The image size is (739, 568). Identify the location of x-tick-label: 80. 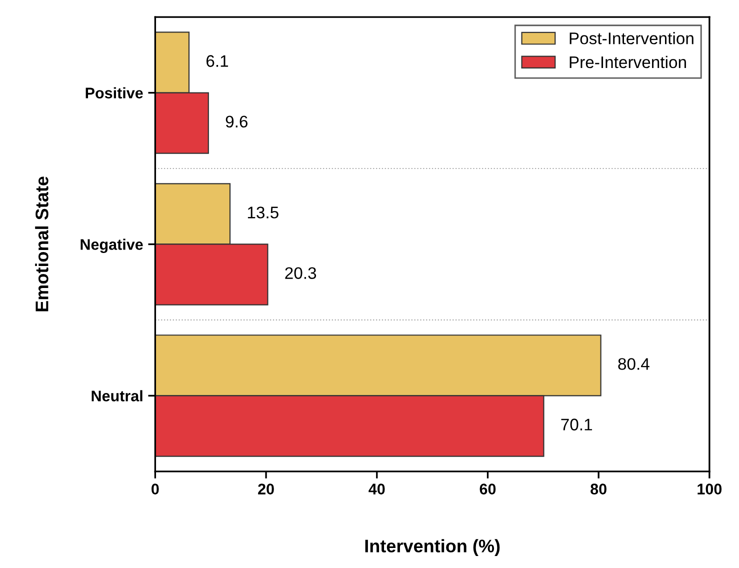
(598, 489).